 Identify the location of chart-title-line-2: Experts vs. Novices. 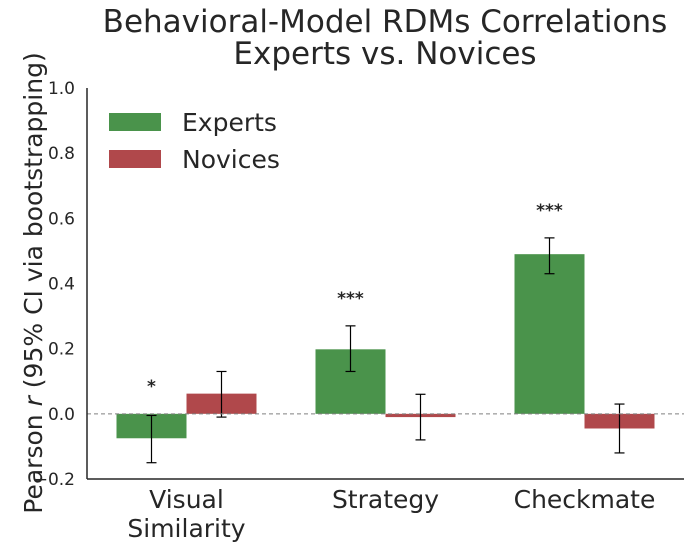
(384, 54).